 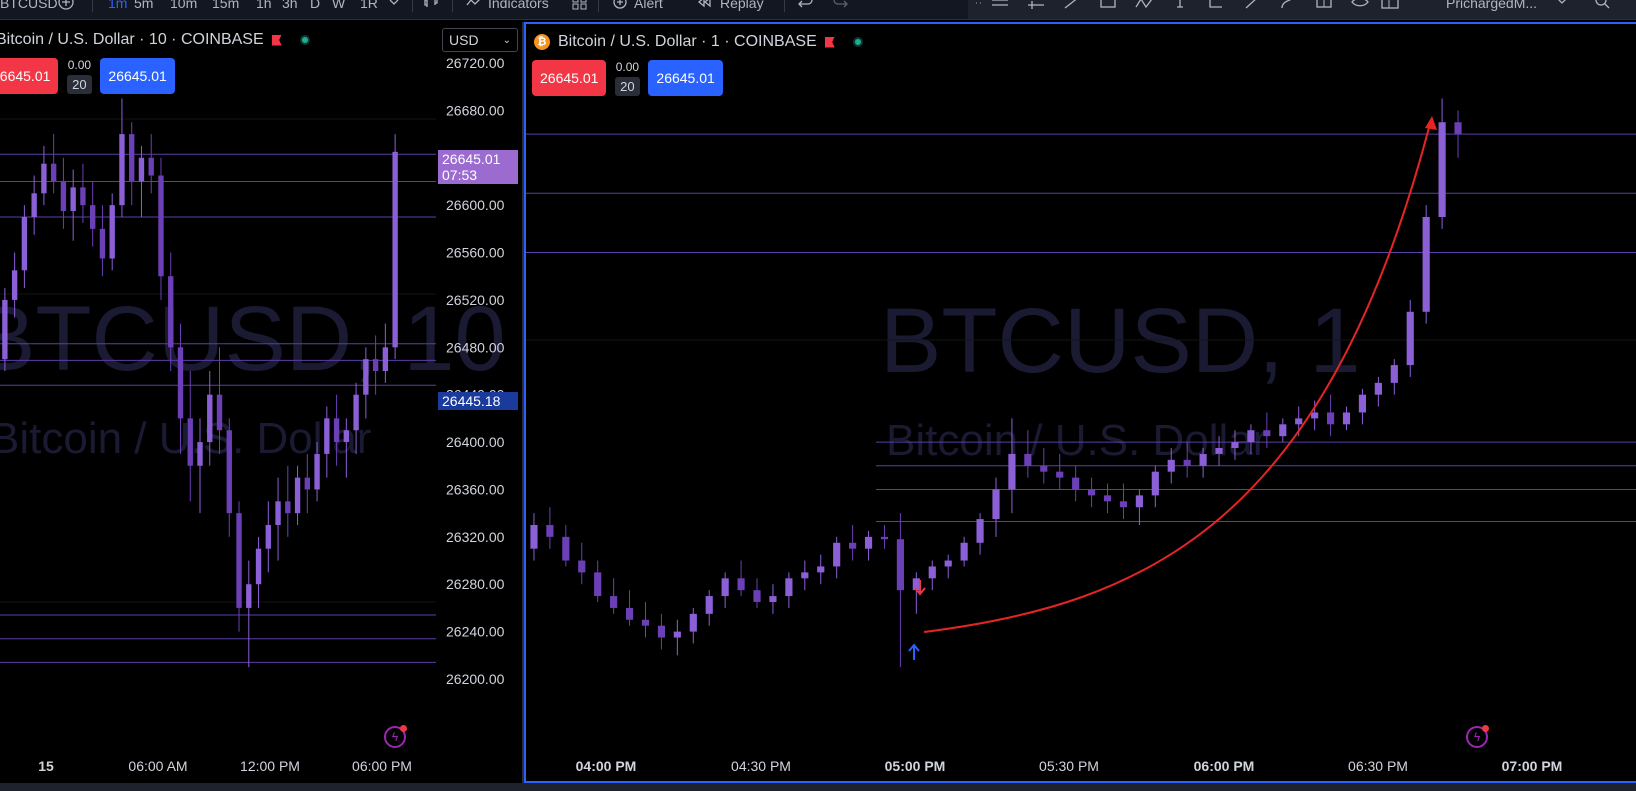 What do you see at coordinates (1180, 5) in the screenshot?
I see `cursor-icon` at bounding box center [1180, 5].